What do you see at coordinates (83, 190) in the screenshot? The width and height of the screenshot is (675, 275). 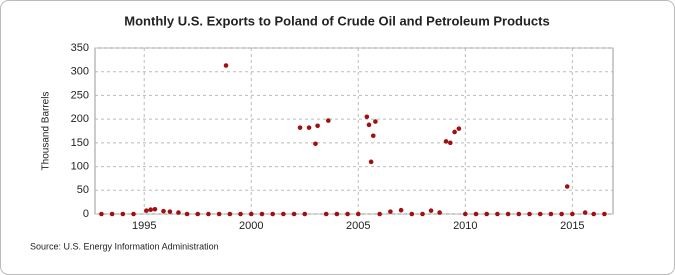 I see `y-tick-label: 50` at bounding box center [83, 190].